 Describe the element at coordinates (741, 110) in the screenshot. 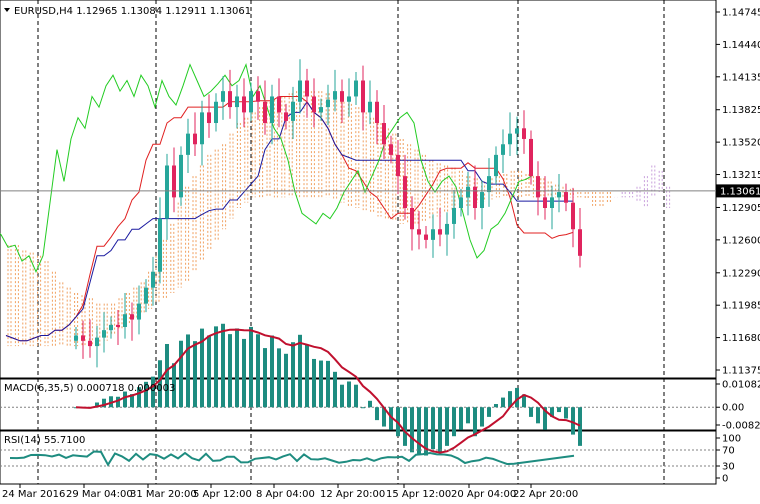

I see `price-tick-label: 1.13825` at that location.